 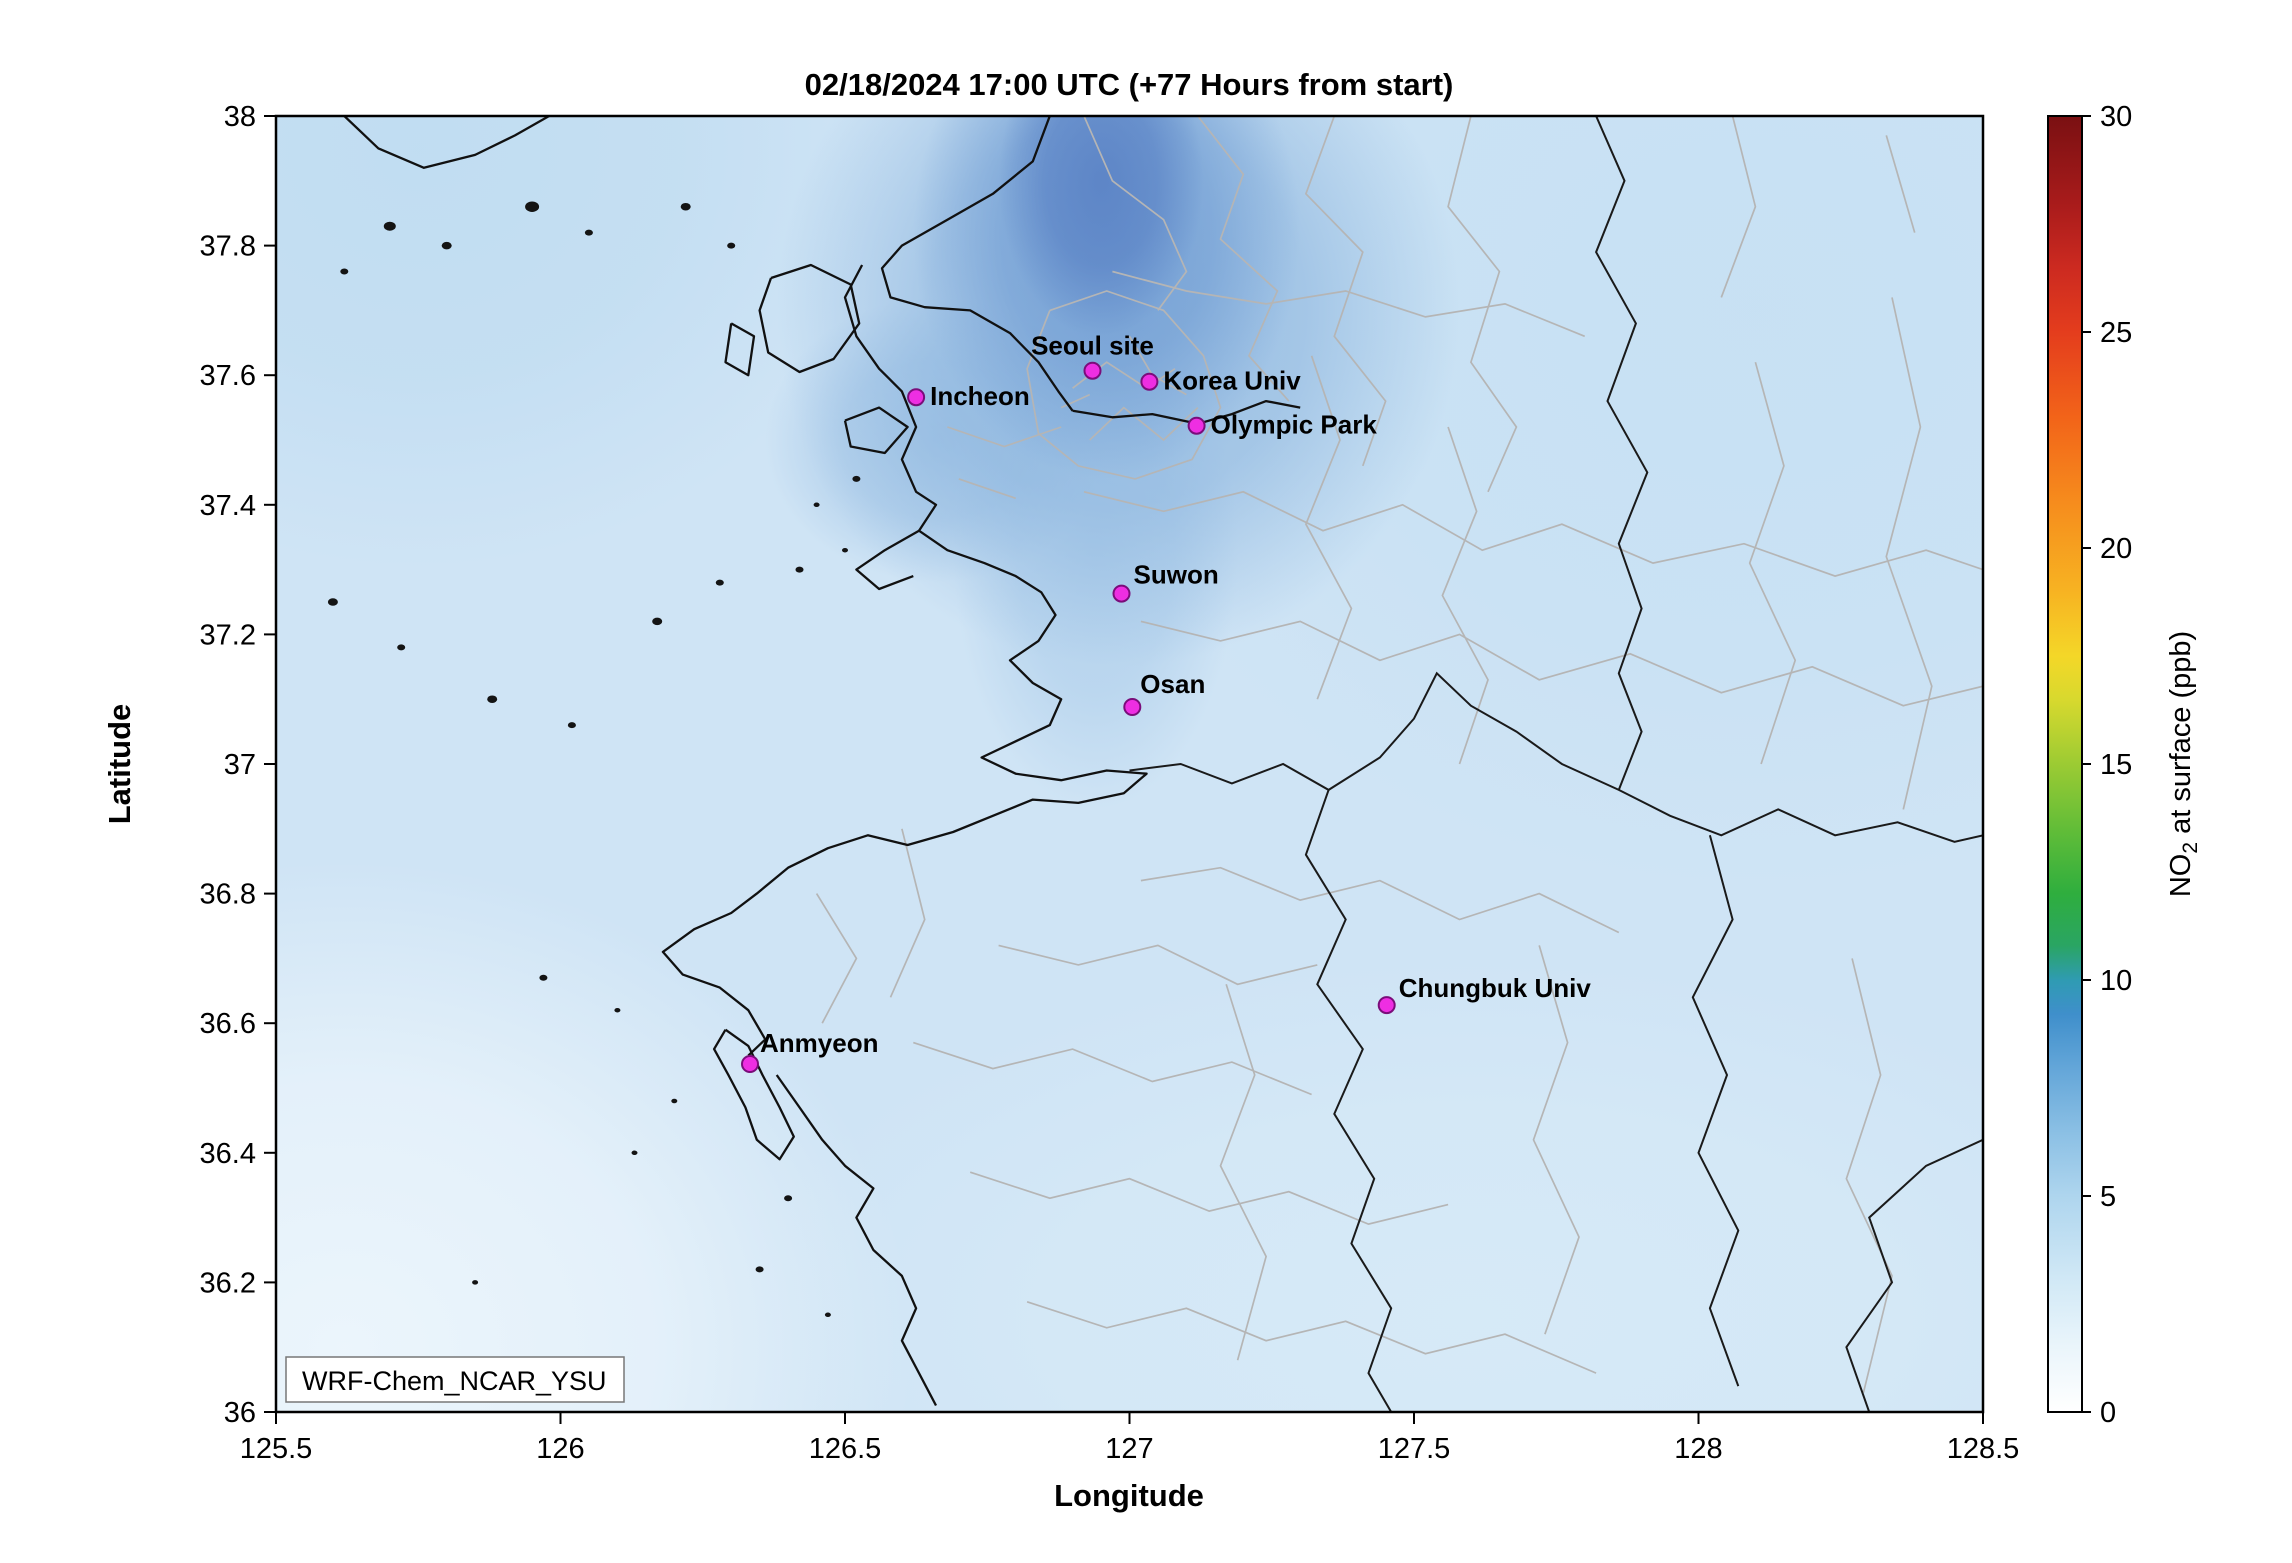 I want to click on y-tick-label: 38, so click(x=240, y=117).